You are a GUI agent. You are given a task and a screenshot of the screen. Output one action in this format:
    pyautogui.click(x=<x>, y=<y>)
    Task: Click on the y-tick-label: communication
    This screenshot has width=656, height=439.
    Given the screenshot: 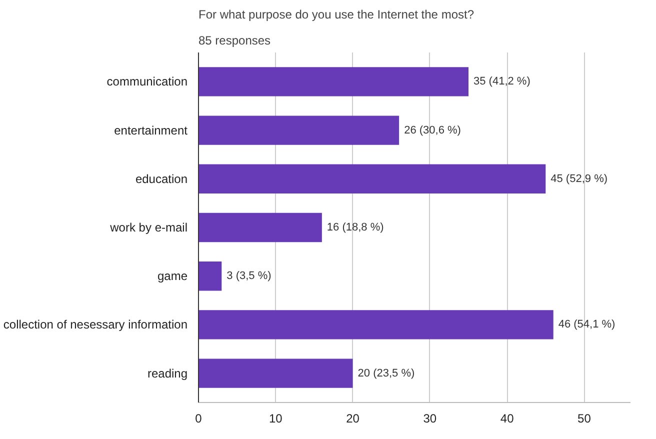 What is the action you would take?
    pyautogui.click(x=147, y=81)
    